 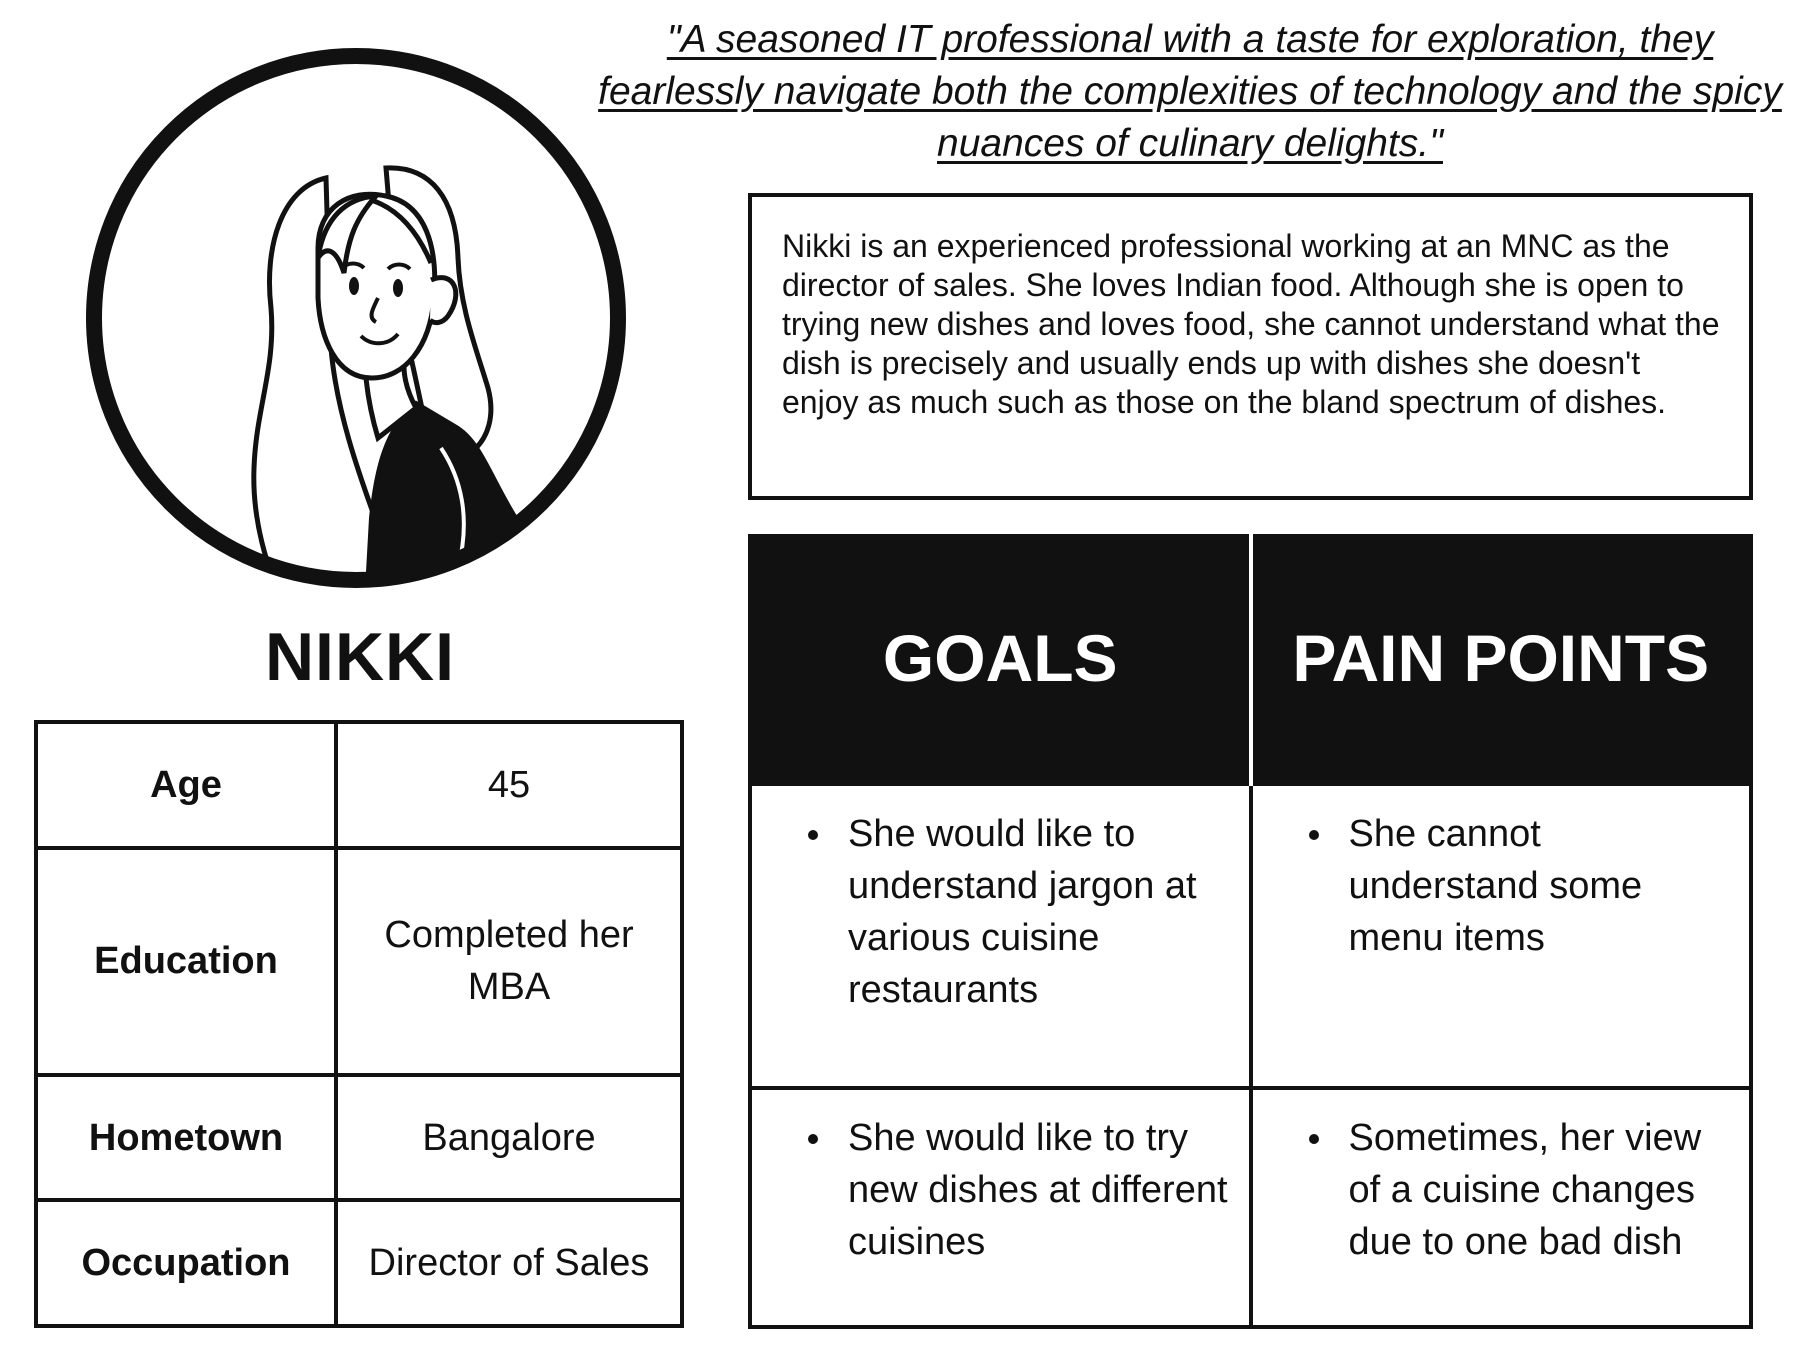 I want to click on info-value: Bangalore, so click(x=509, y=1137).